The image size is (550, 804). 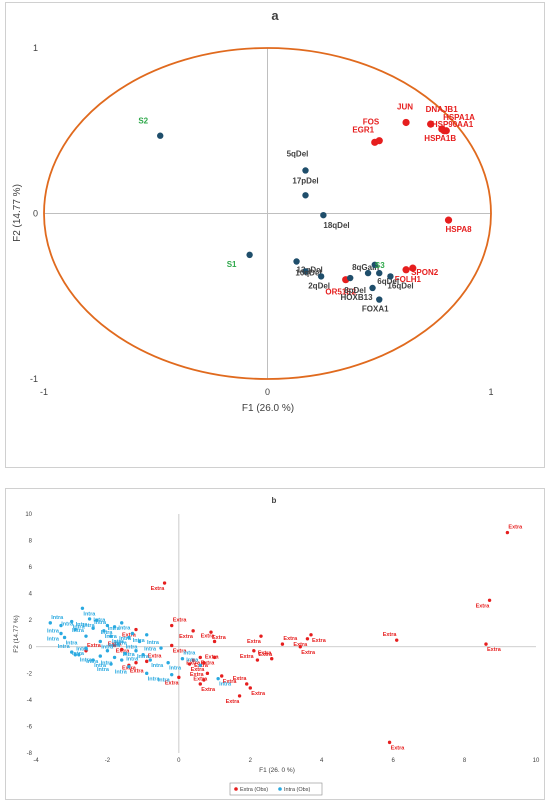 What do you see at coordinates (277, 770) in the screenshot?
I see `x-axis-label: F1 (26. 0 %)` at bounding box center [277, 770].